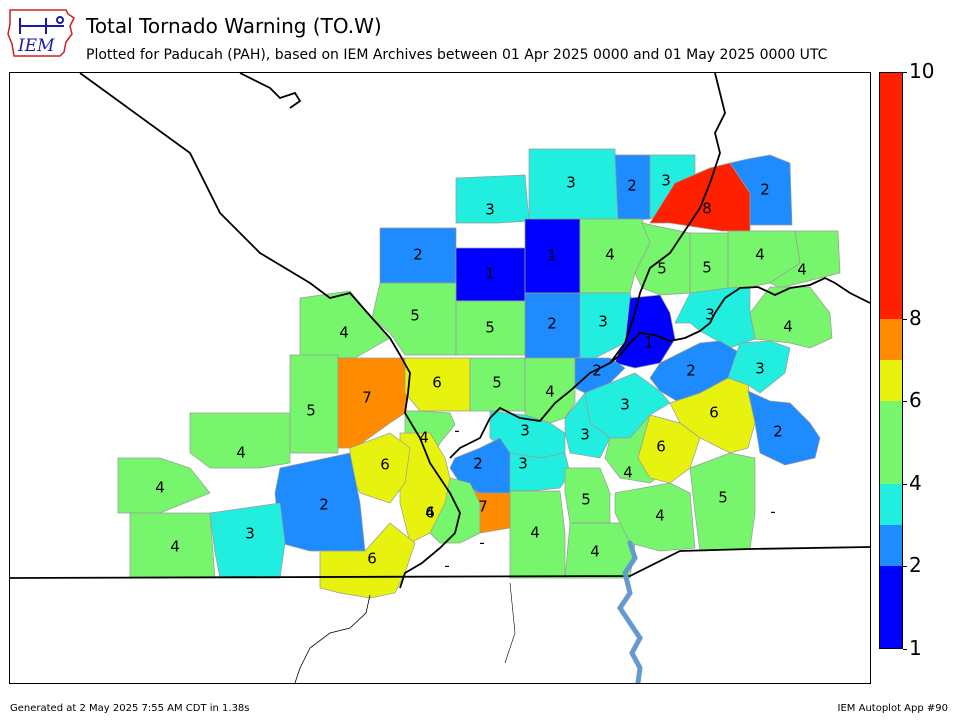 The width and height of the screenshot is (960, 720). Describe the element at coordinates (915, 482) in the screenshot. I see `colorbar-tick-label: 4` at that location.